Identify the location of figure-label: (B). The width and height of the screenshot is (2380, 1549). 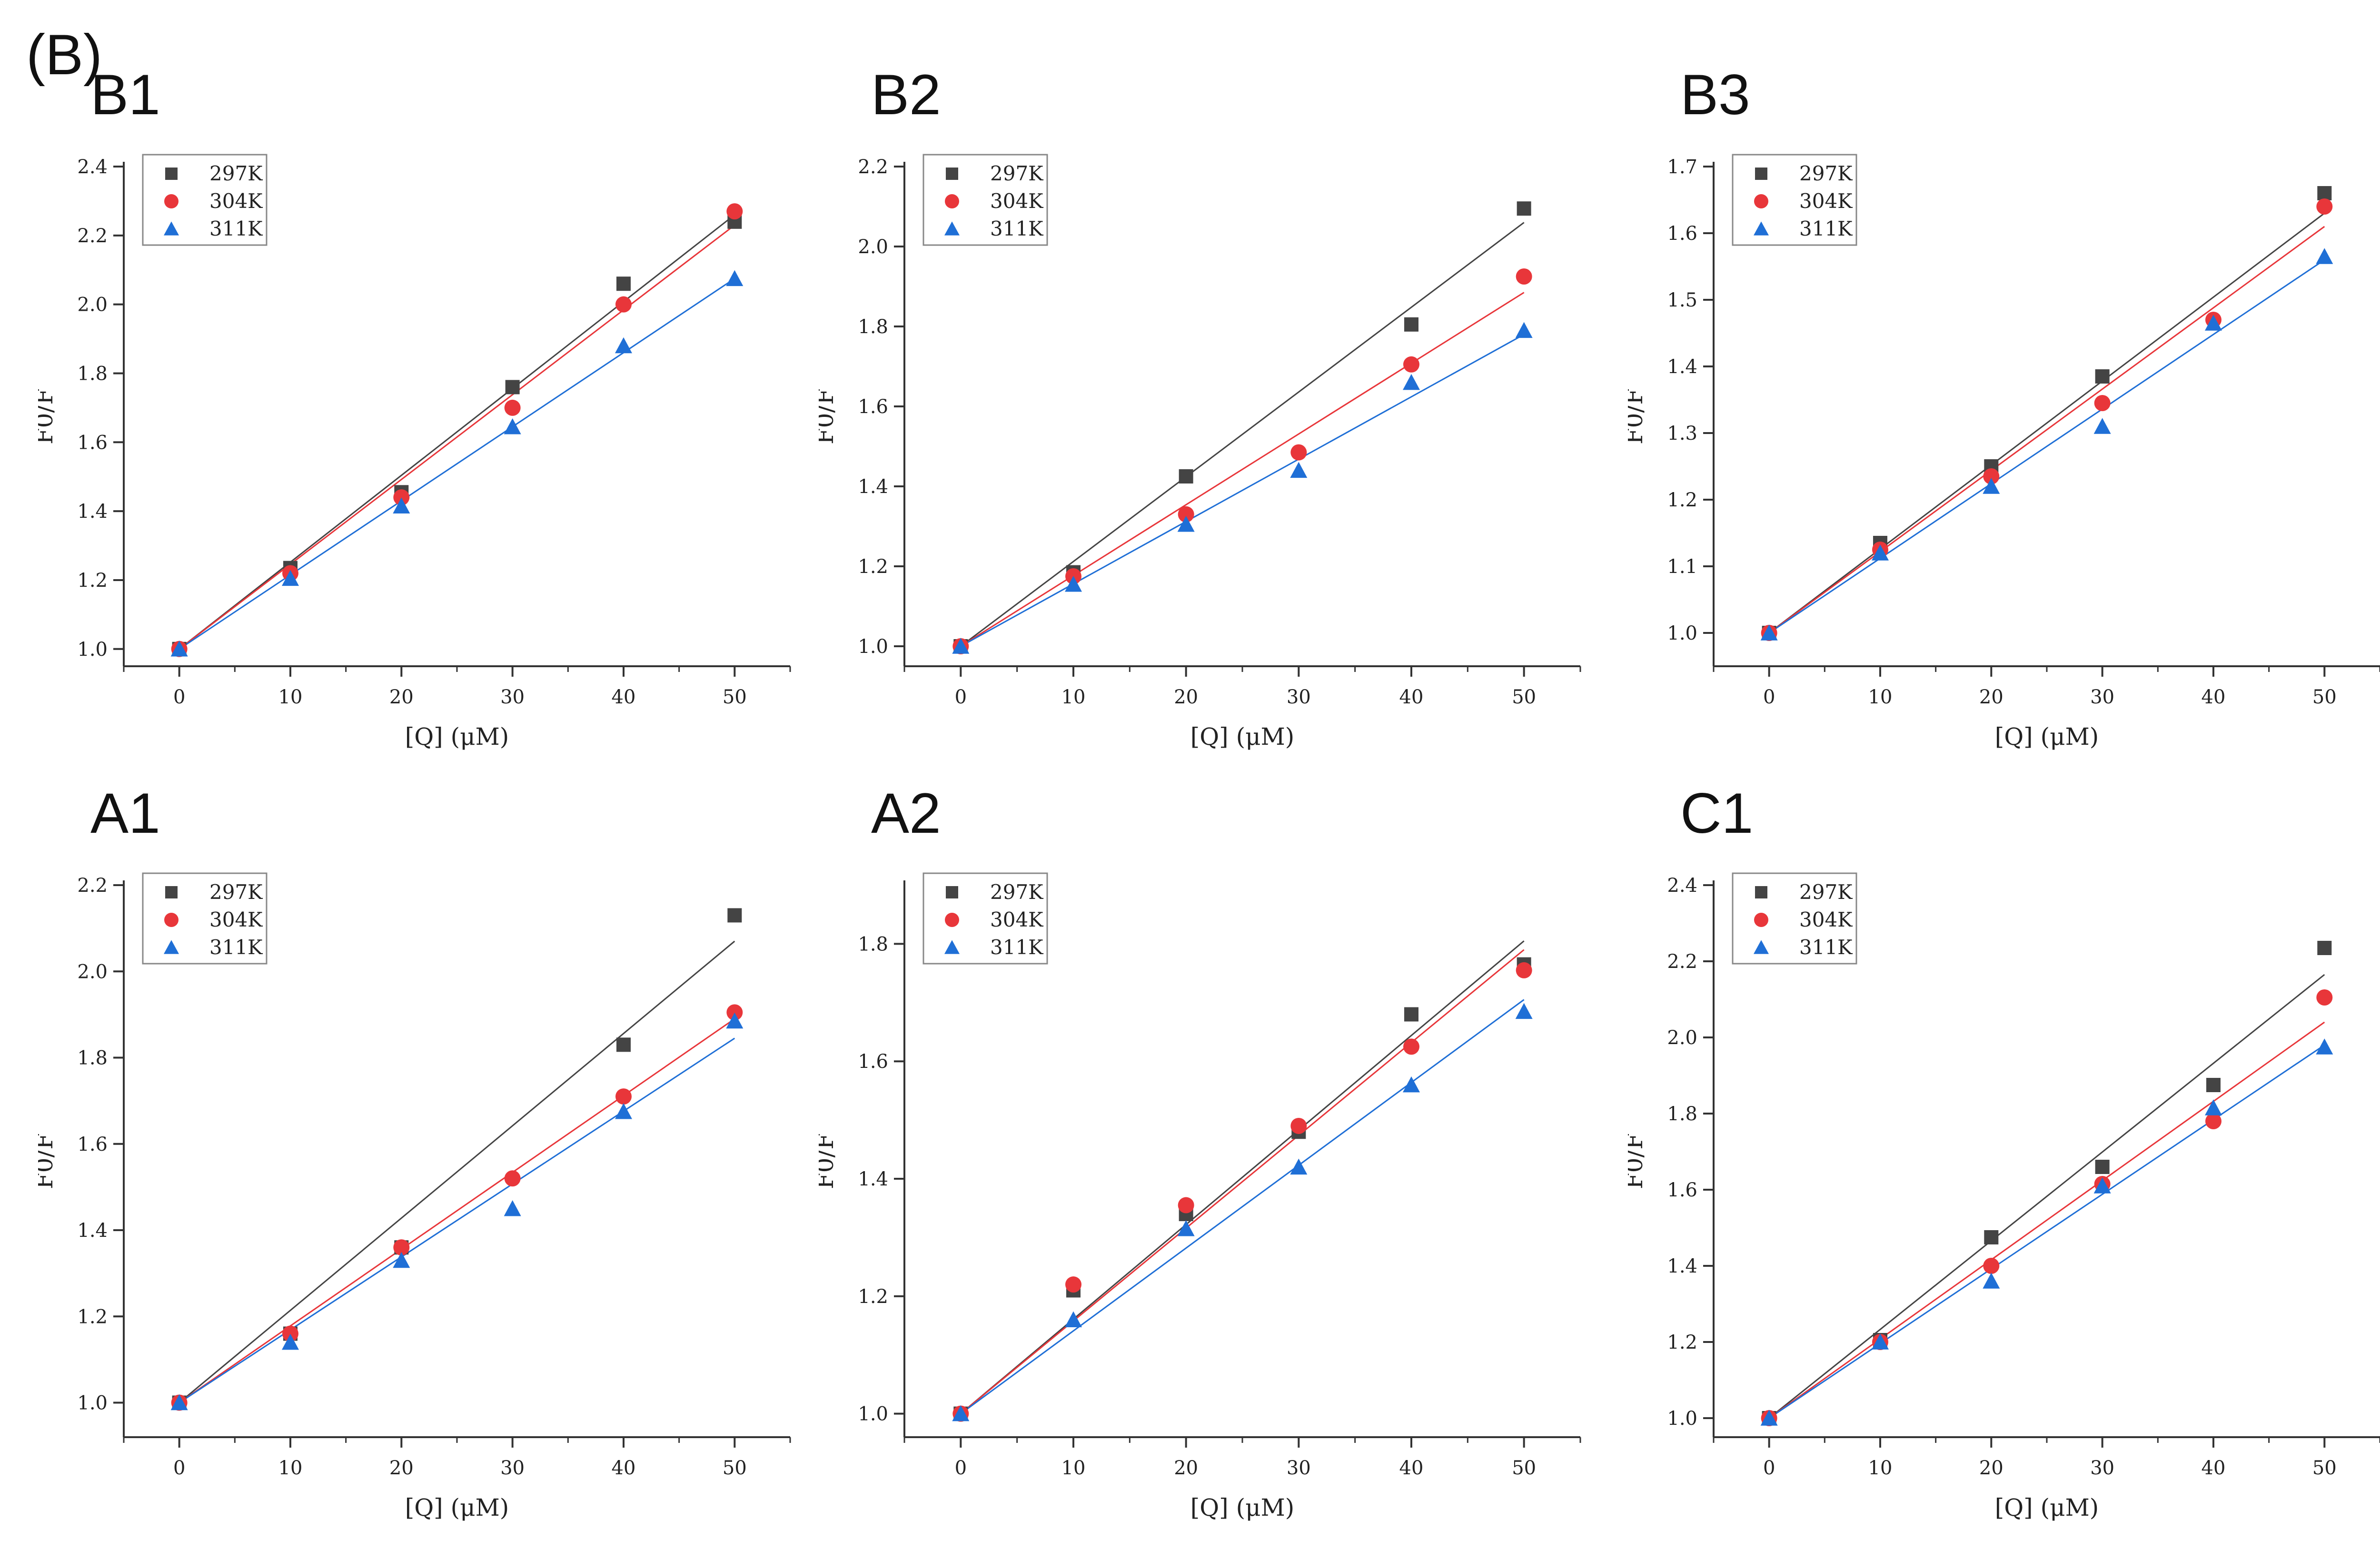
(64, 55).